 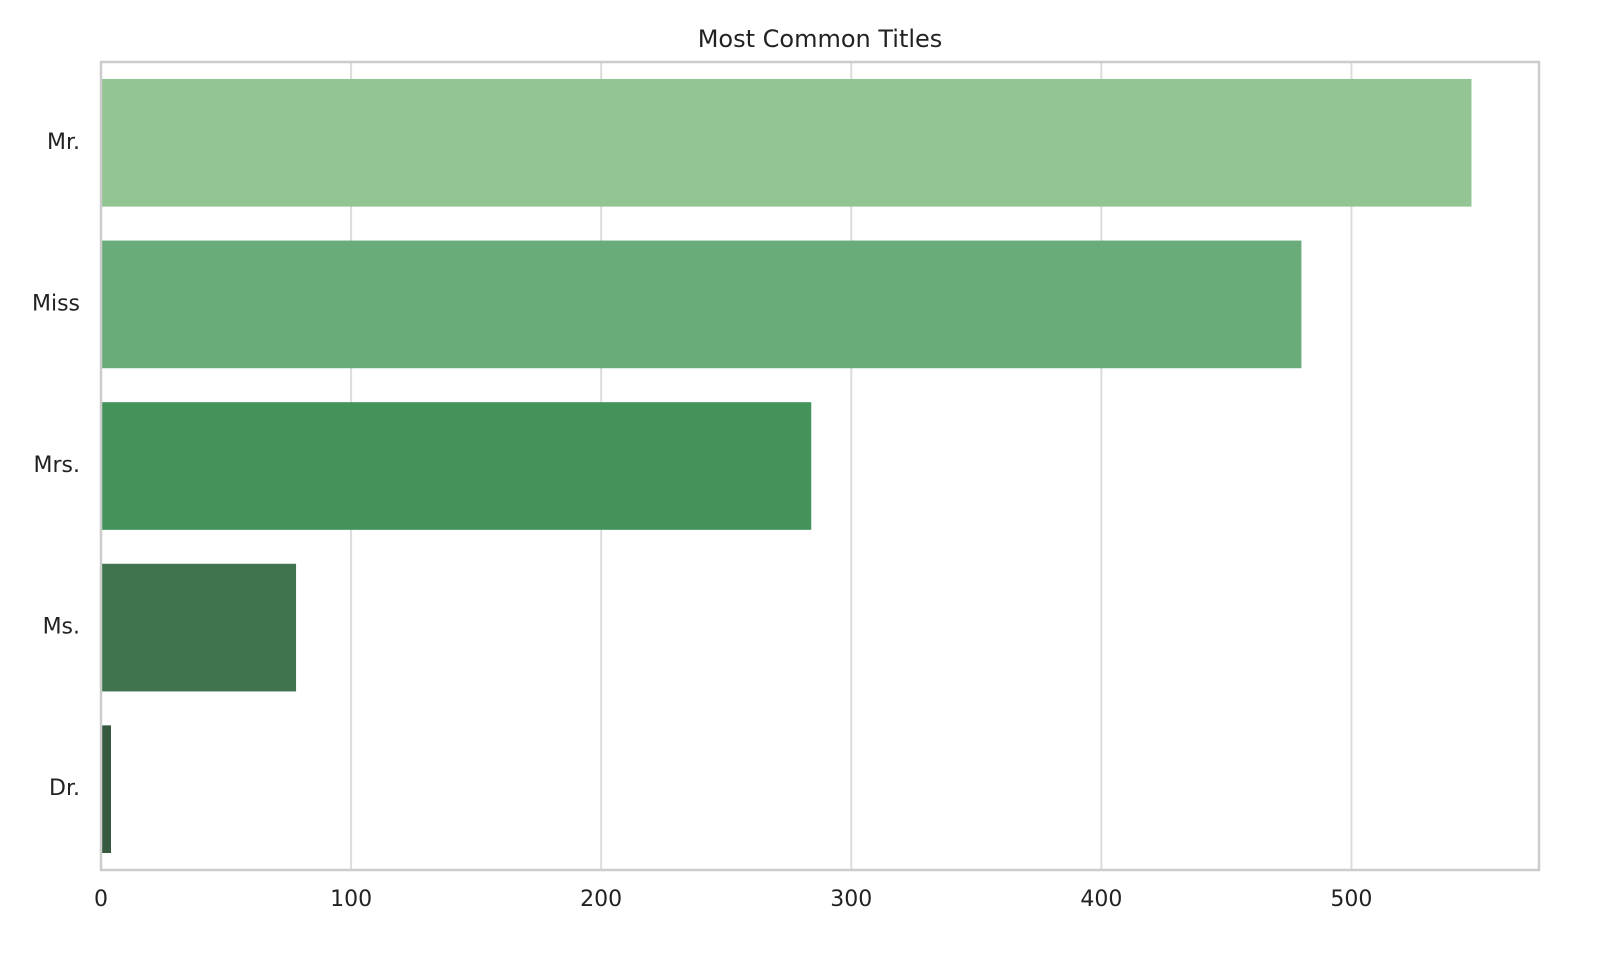 What do you see at coordinates (1101, 899) in the screenshot?
I see `x-tick-label: 400` at bounding box center [1101, 899].